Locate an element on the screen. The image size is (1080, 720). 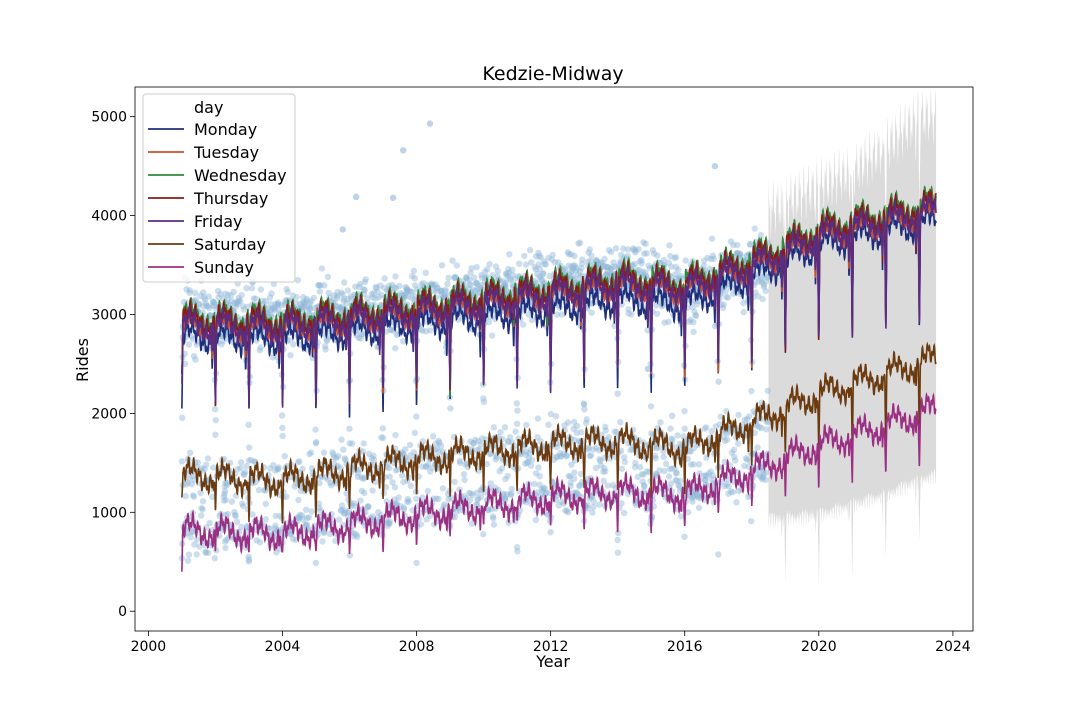
legend-title: day is located at coordinates (208, 107).